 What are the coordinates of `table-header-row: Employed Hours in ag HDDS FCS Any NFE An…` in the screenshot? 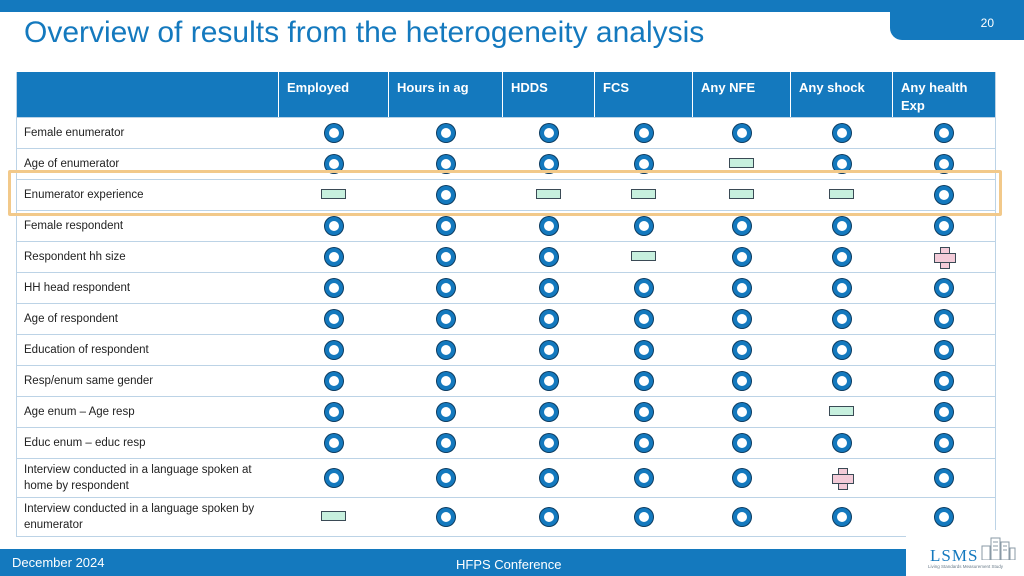 It's located at (506, 95).